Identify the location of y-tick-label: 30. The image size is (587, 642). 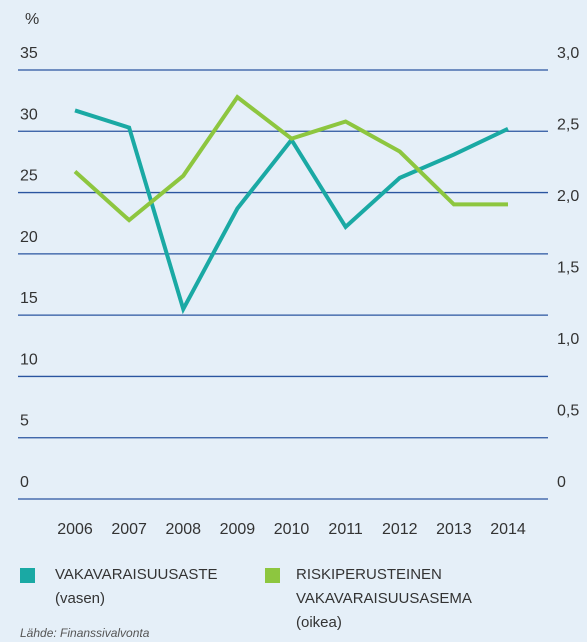
(29, 114).